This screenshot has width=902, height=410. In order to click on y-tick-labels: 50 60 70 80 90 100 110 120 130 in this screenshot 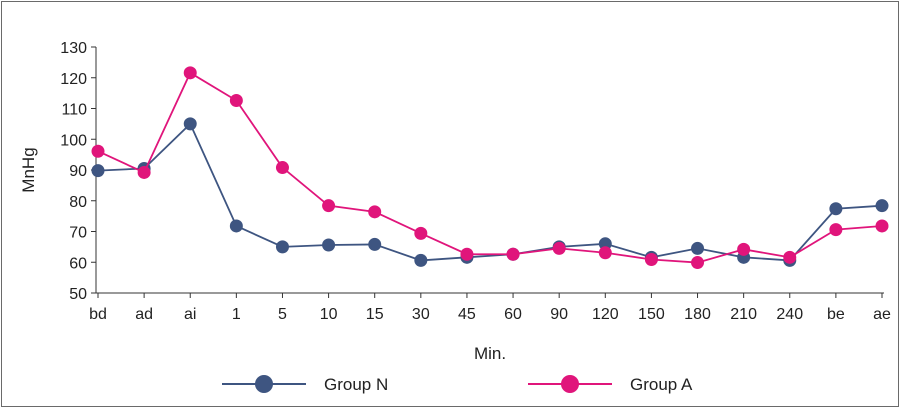, I will do `click(73, 171)`.